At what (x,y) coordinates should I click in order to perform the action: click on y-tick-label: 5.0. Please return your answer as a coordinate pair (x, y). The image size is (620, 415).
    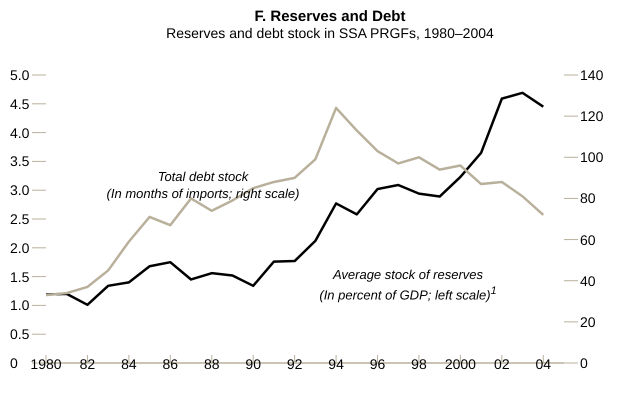
    Looking at the image, I should click on (20, 75).